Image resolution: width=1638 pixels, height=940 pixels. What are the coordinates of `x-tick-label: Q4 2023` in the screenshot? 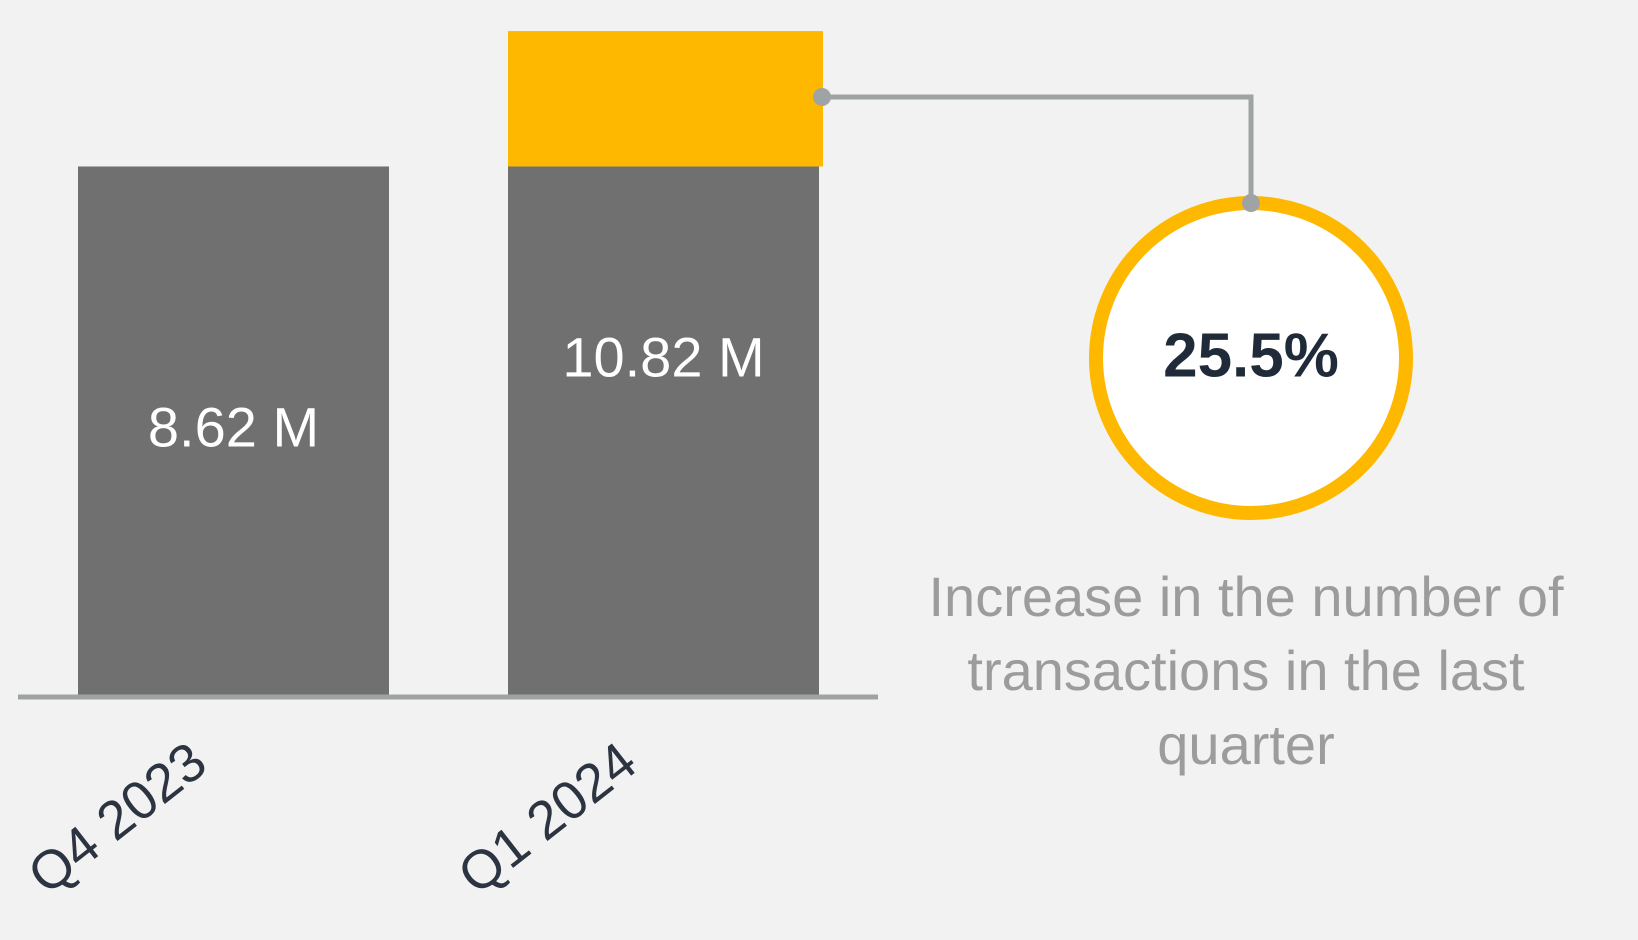 It's located at (117, 818).